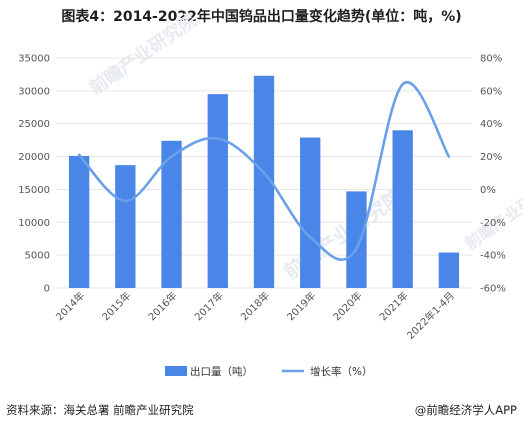 The image size is (523, 429). I want to click on y-left-tick-label: 30000, so click(34, 91).